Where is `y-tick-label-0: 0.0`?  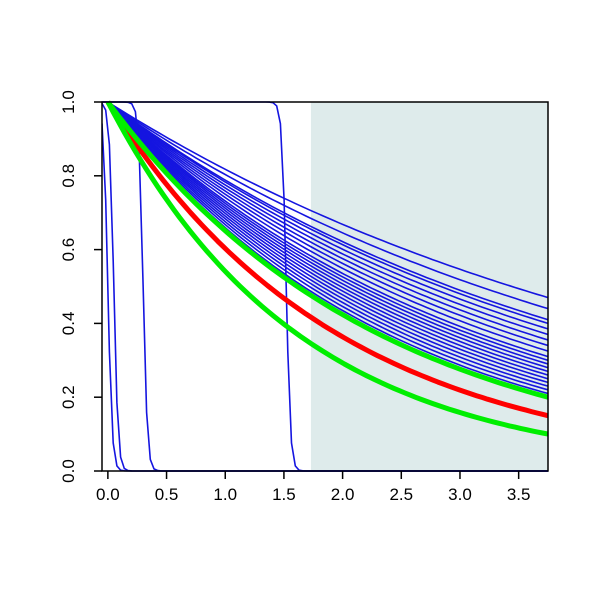 y-tick-label-0: 0.0 is located at coordinates (68, 471).